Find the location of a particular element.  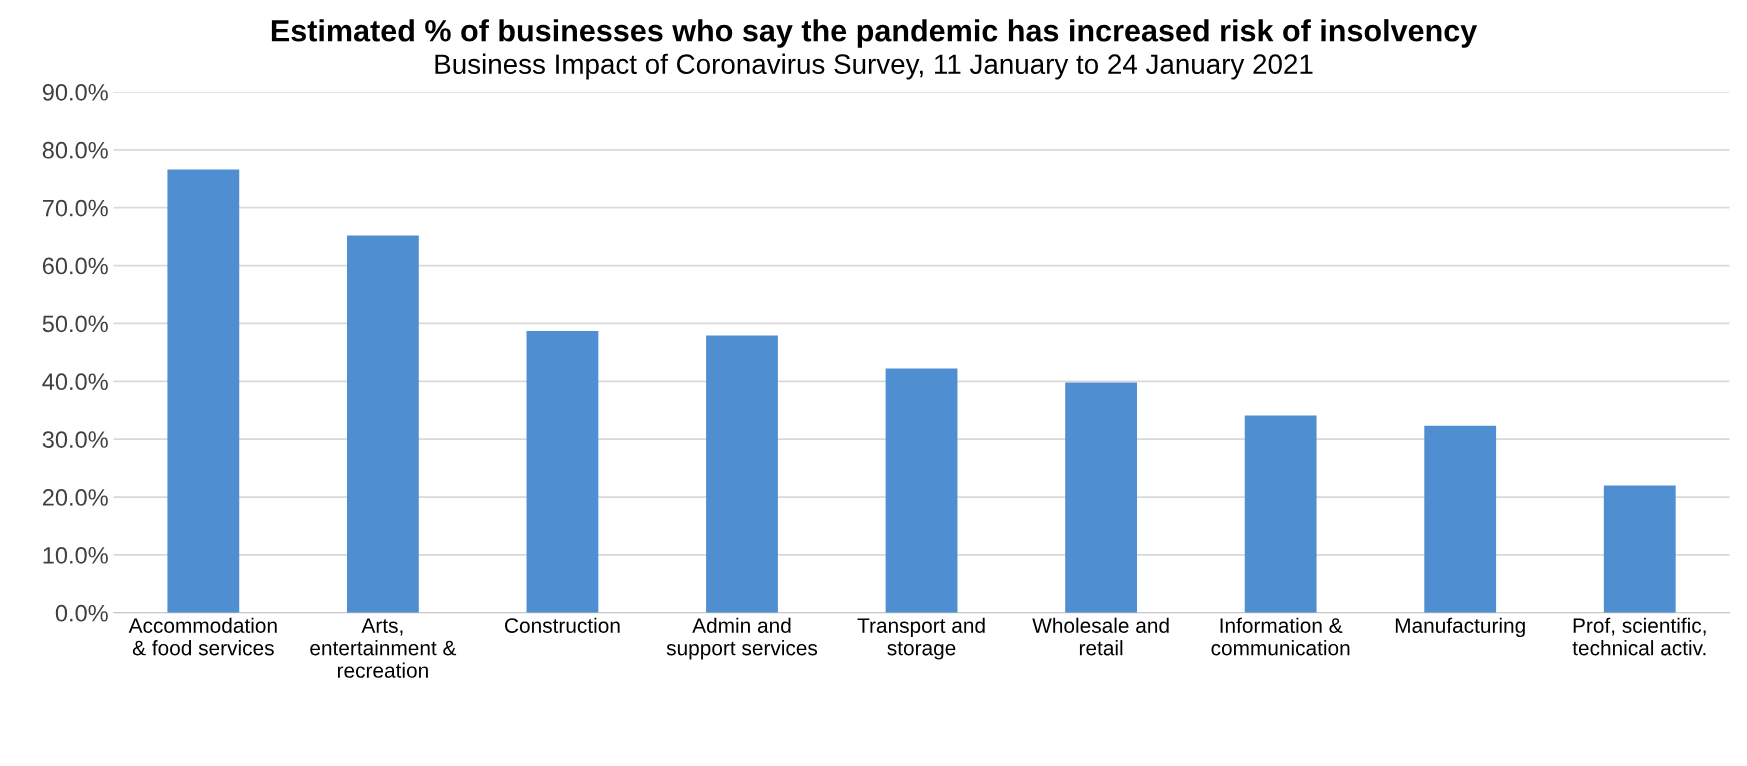

y-tick-label: 30.0% is located at coordinates (75, 439).